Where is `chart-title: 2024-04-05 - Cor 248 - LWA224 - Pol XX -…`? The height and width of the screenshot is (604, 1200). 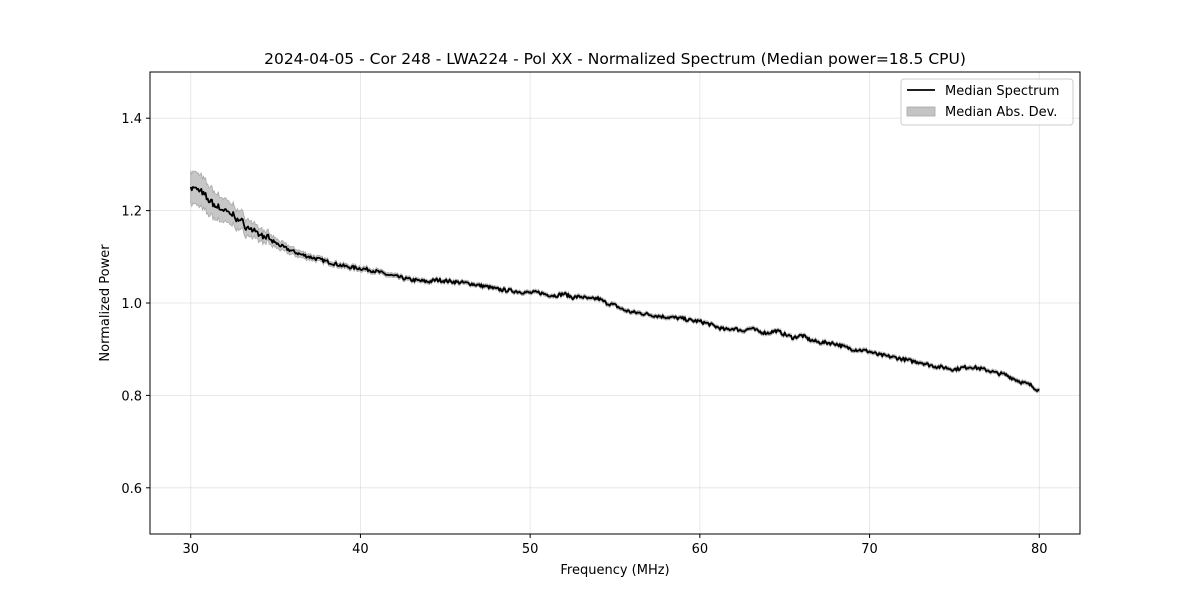
chart-title: 2024-04-05 - Cor 248 - LWA224 - Pol XX -… is located at coordinates (615, 59).